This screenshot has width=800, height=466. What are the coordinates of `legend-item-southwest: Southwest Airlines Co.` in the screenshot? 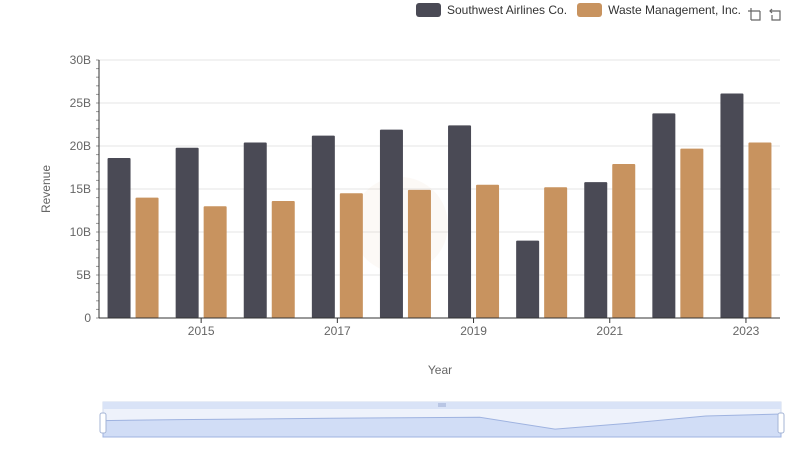 It's located at (491, 10).